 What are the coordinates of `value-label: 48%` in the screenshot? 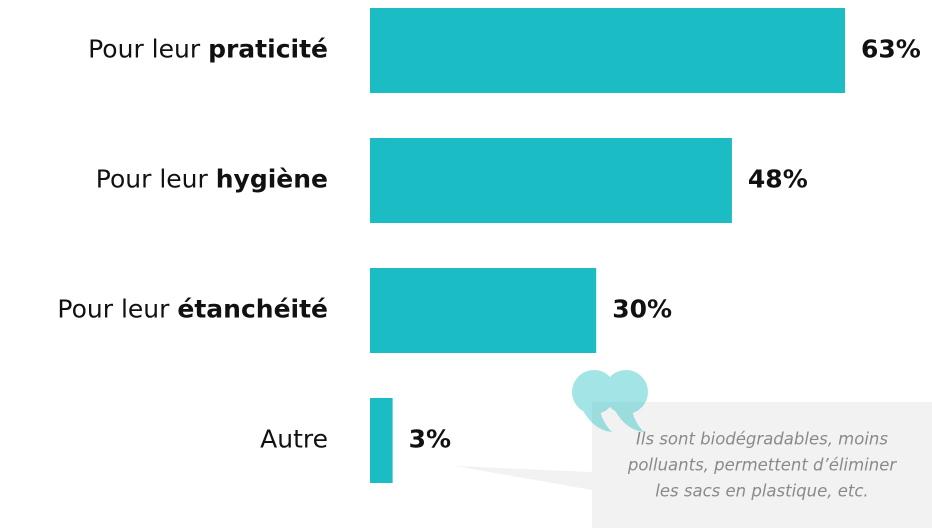 It's located at (778, 179).